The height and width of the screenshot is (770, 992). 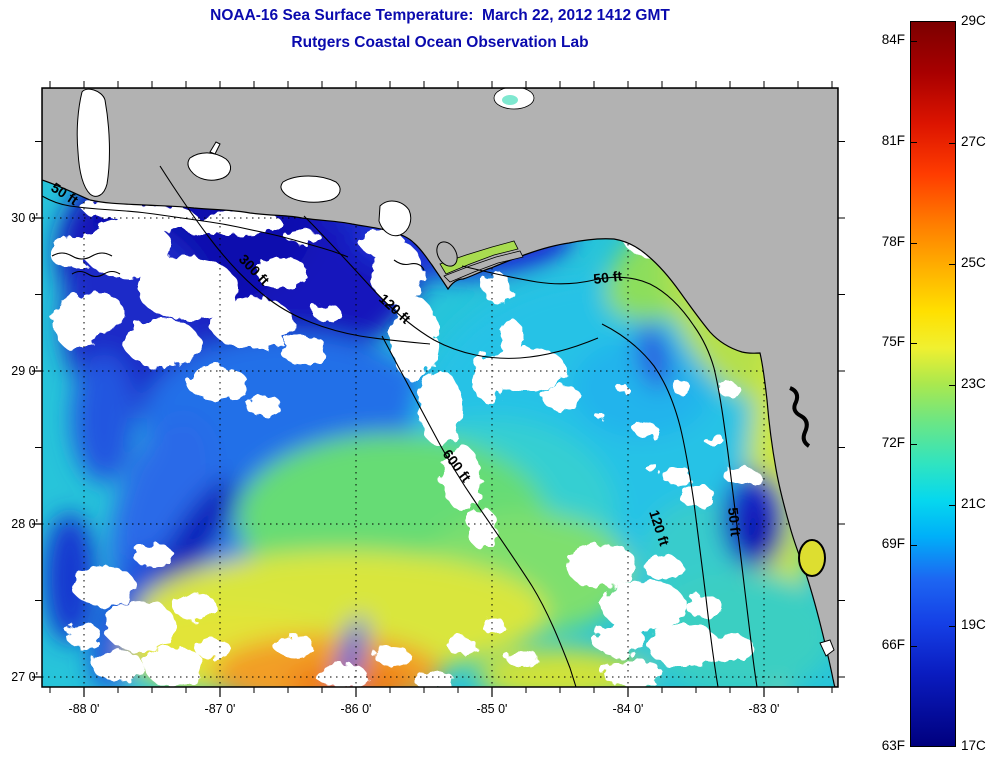 I want to click on y-axis-major-ticks, so click(x=37, y=447).